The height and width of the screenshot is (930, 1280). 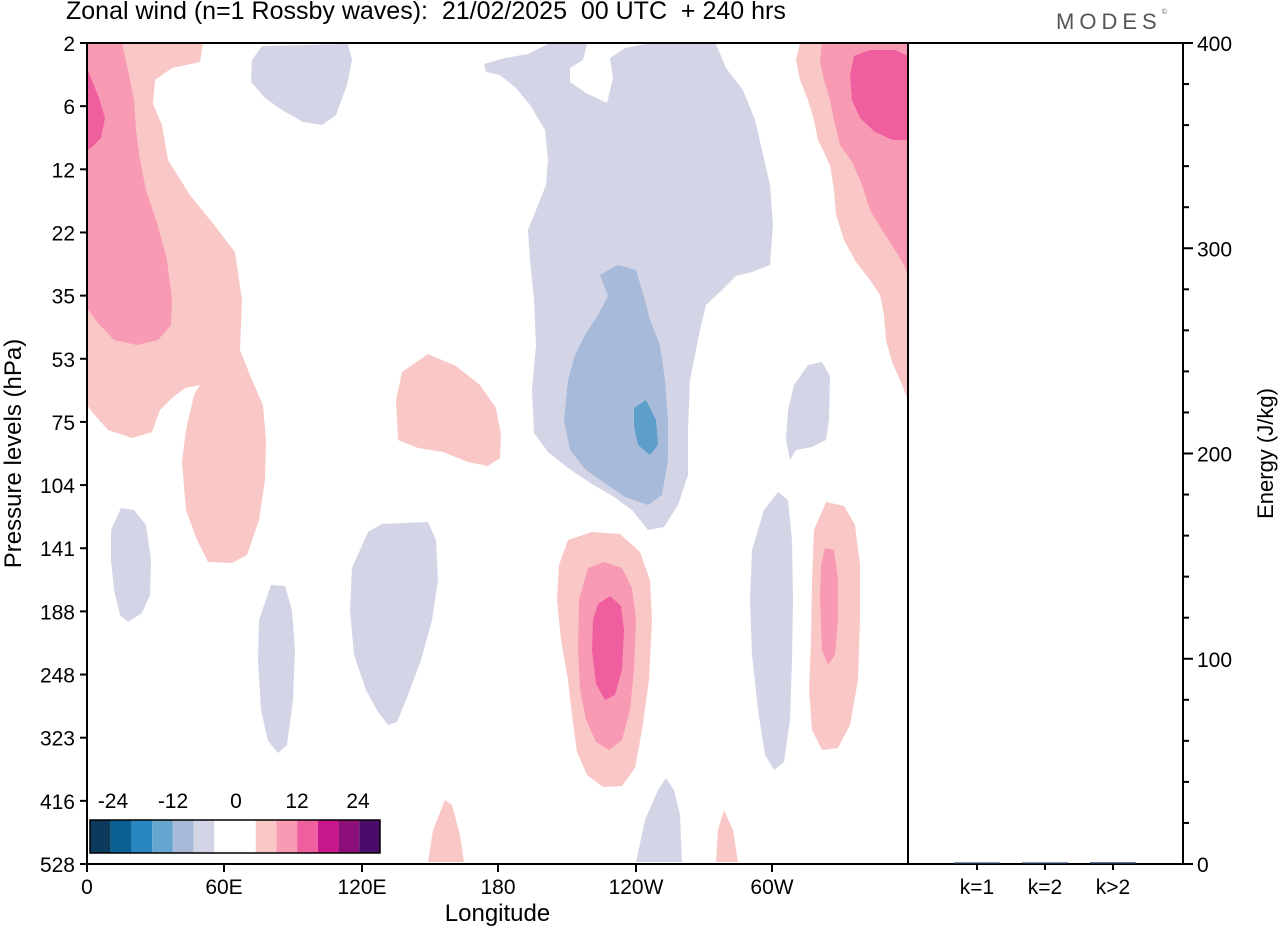 What do you see at coordinates (497, 913) in the screenshot?
I see `x-axis-label: Longitude` at bounding box center [497, 913].